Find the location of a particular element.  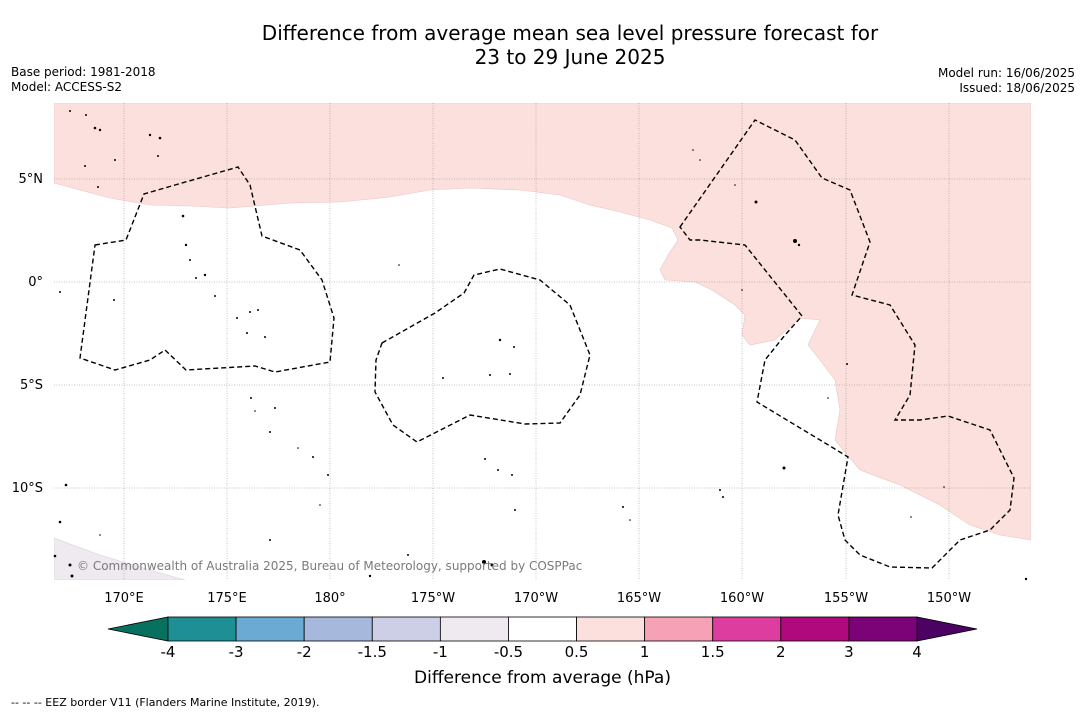

lon-label-150w: 150°W is located at coordinates (949, 598).